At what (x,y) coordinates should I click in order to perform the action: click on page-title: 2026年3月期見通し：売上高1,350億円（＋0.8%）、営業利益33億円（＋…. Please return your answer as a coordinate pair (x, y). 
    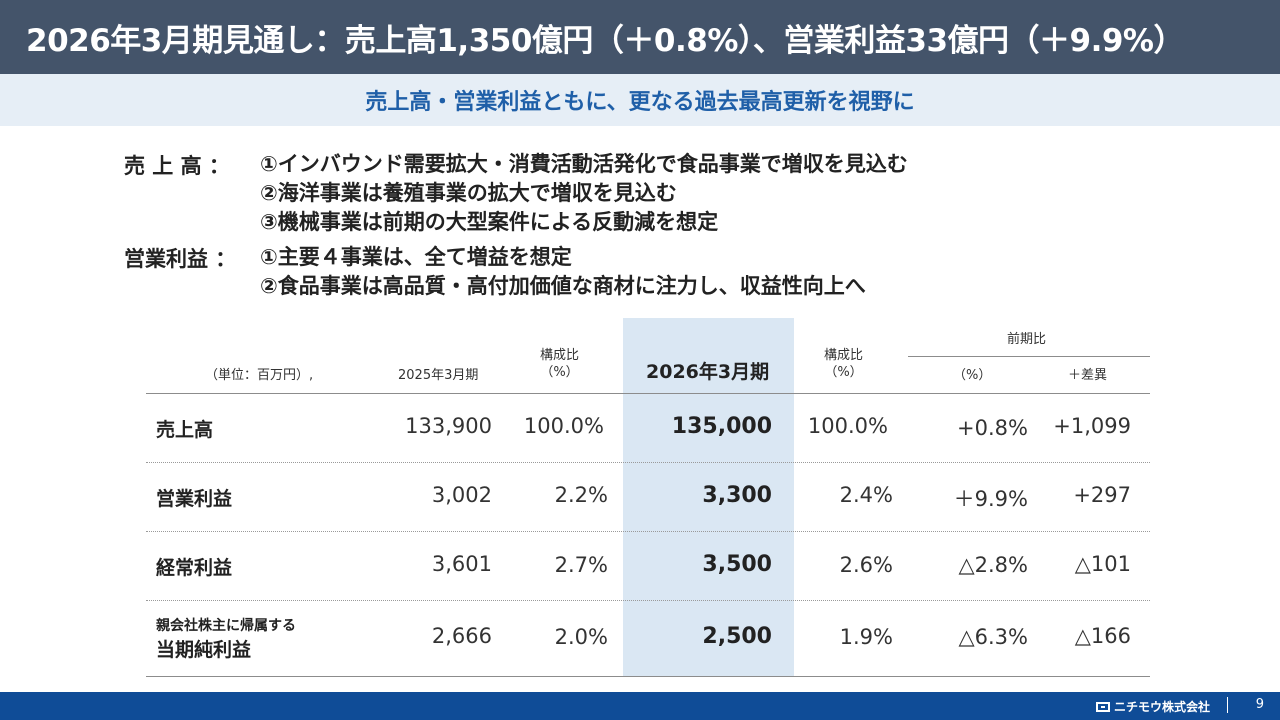
    Looking at the image, I should click on (640, 37).